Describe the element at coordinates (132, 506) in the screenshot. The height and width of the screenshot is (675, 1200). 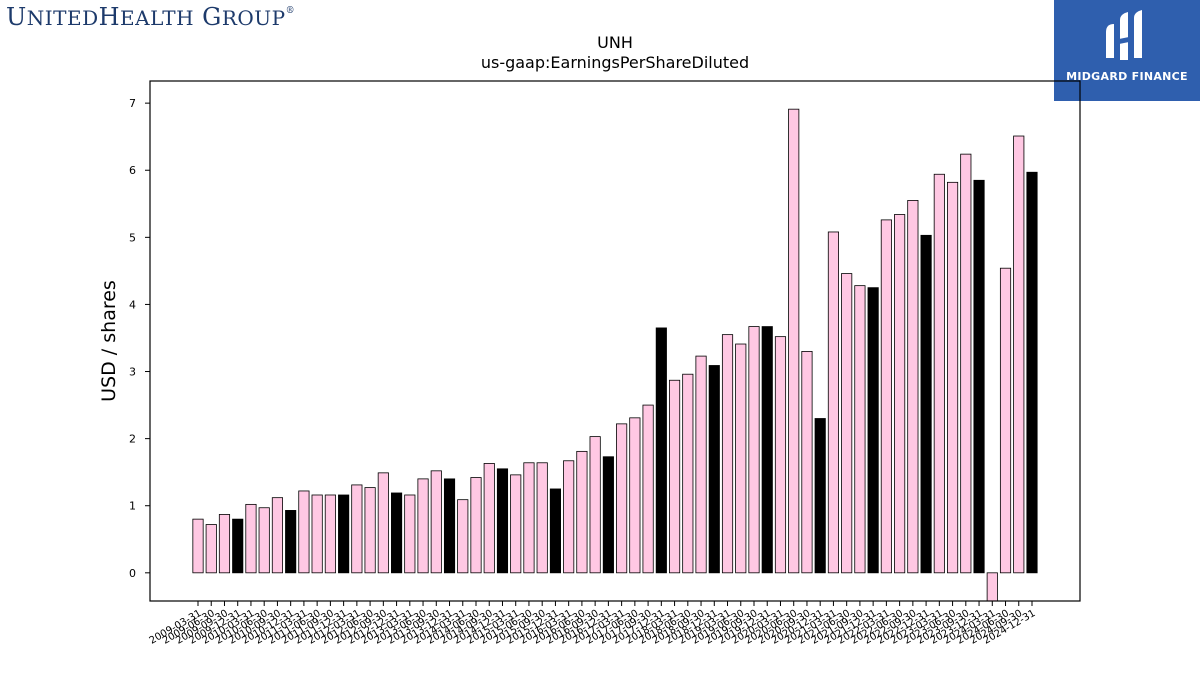
I see `y-tick-label: 1` at that location.